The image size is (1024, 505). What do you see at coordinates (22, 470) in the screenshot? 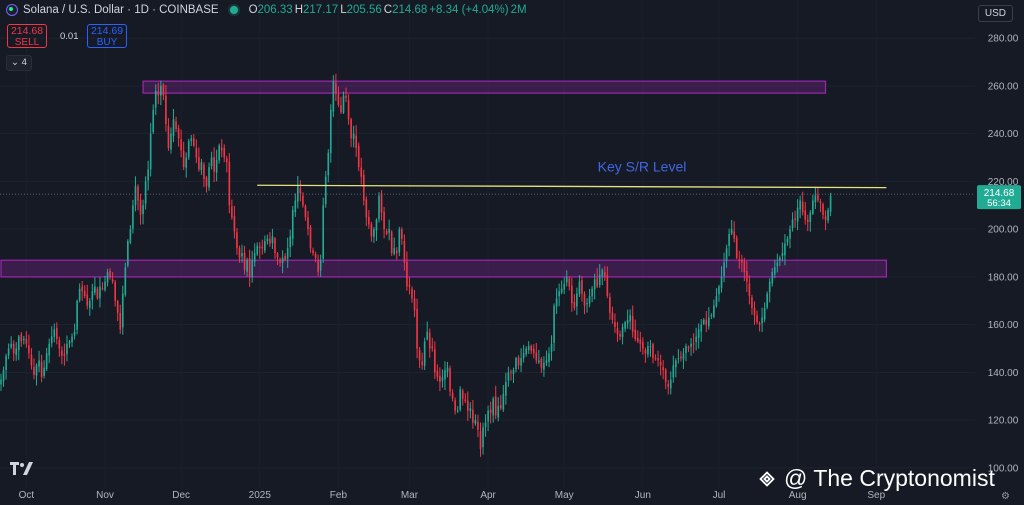
I see `tradingview-logo` at bounding box center [22, 470].